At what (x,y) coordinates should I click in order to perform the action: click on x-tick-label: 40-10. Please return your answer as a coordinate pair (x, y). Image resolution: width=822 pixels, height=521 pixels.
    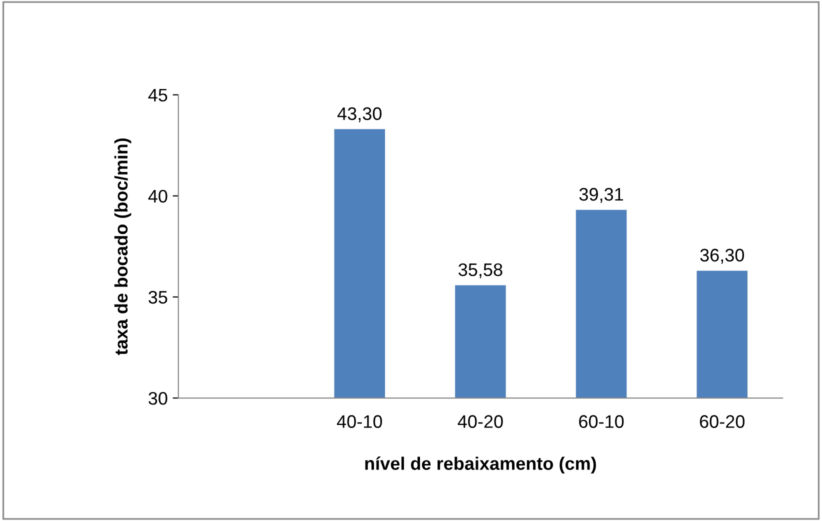
    Looking at the image, I should click on (359, 421).